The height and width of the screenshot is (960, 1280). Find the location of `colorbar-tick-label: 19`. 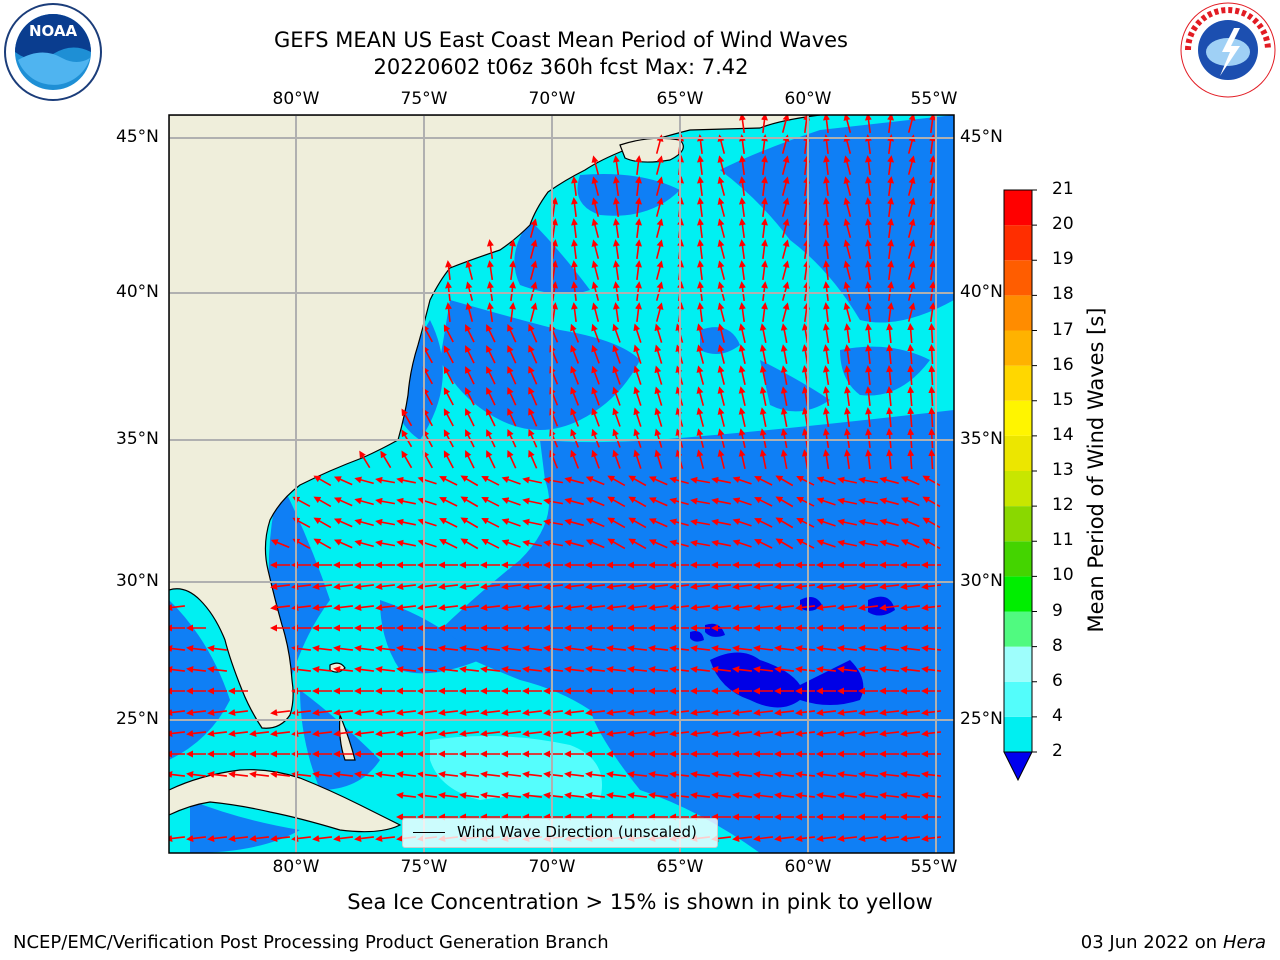

colorbar-tick-label: 19 is located at coordinates (1063, 259).